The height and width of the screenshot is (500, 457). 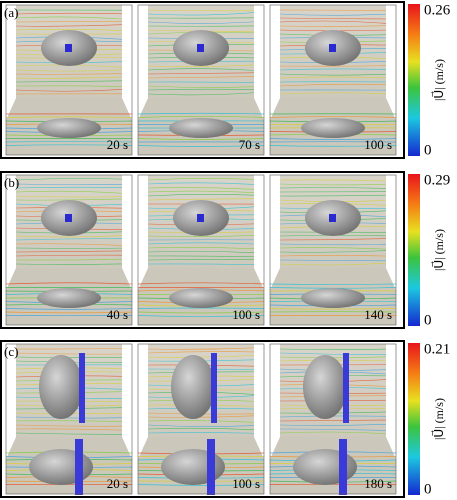 I want to click on snapshot: 180 s, so click(x=333, y=419).